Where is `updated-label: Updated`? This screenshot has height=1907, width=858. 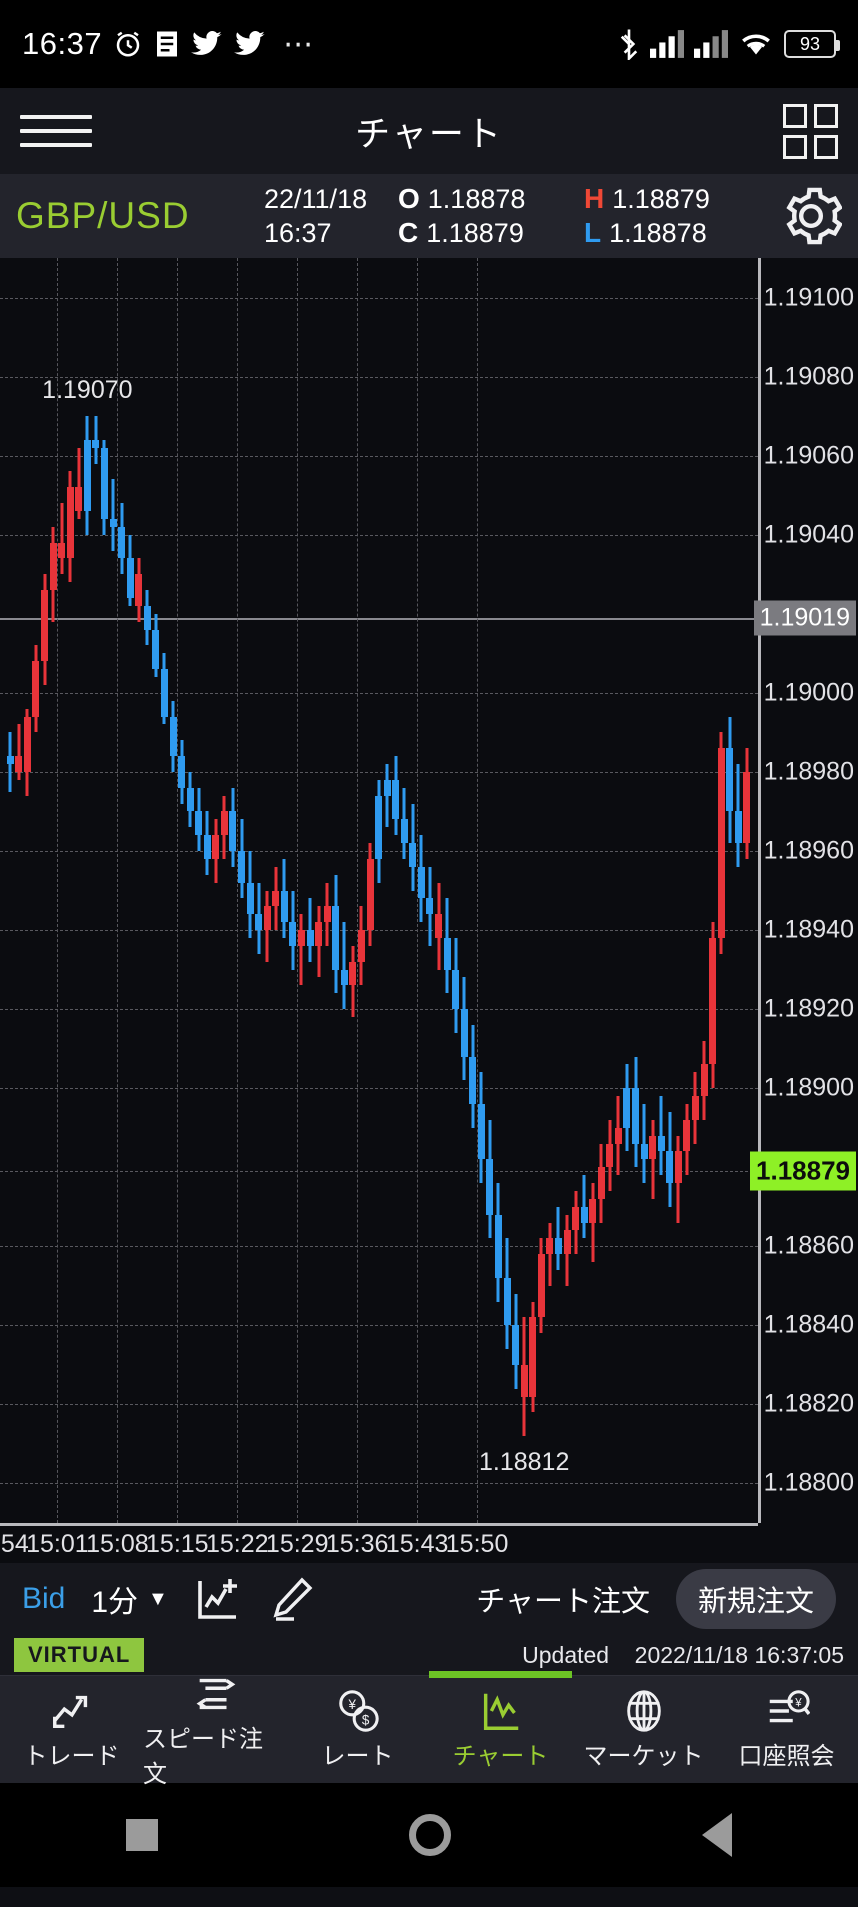 updated-label: Updated is located at coordinates (566, 1654).